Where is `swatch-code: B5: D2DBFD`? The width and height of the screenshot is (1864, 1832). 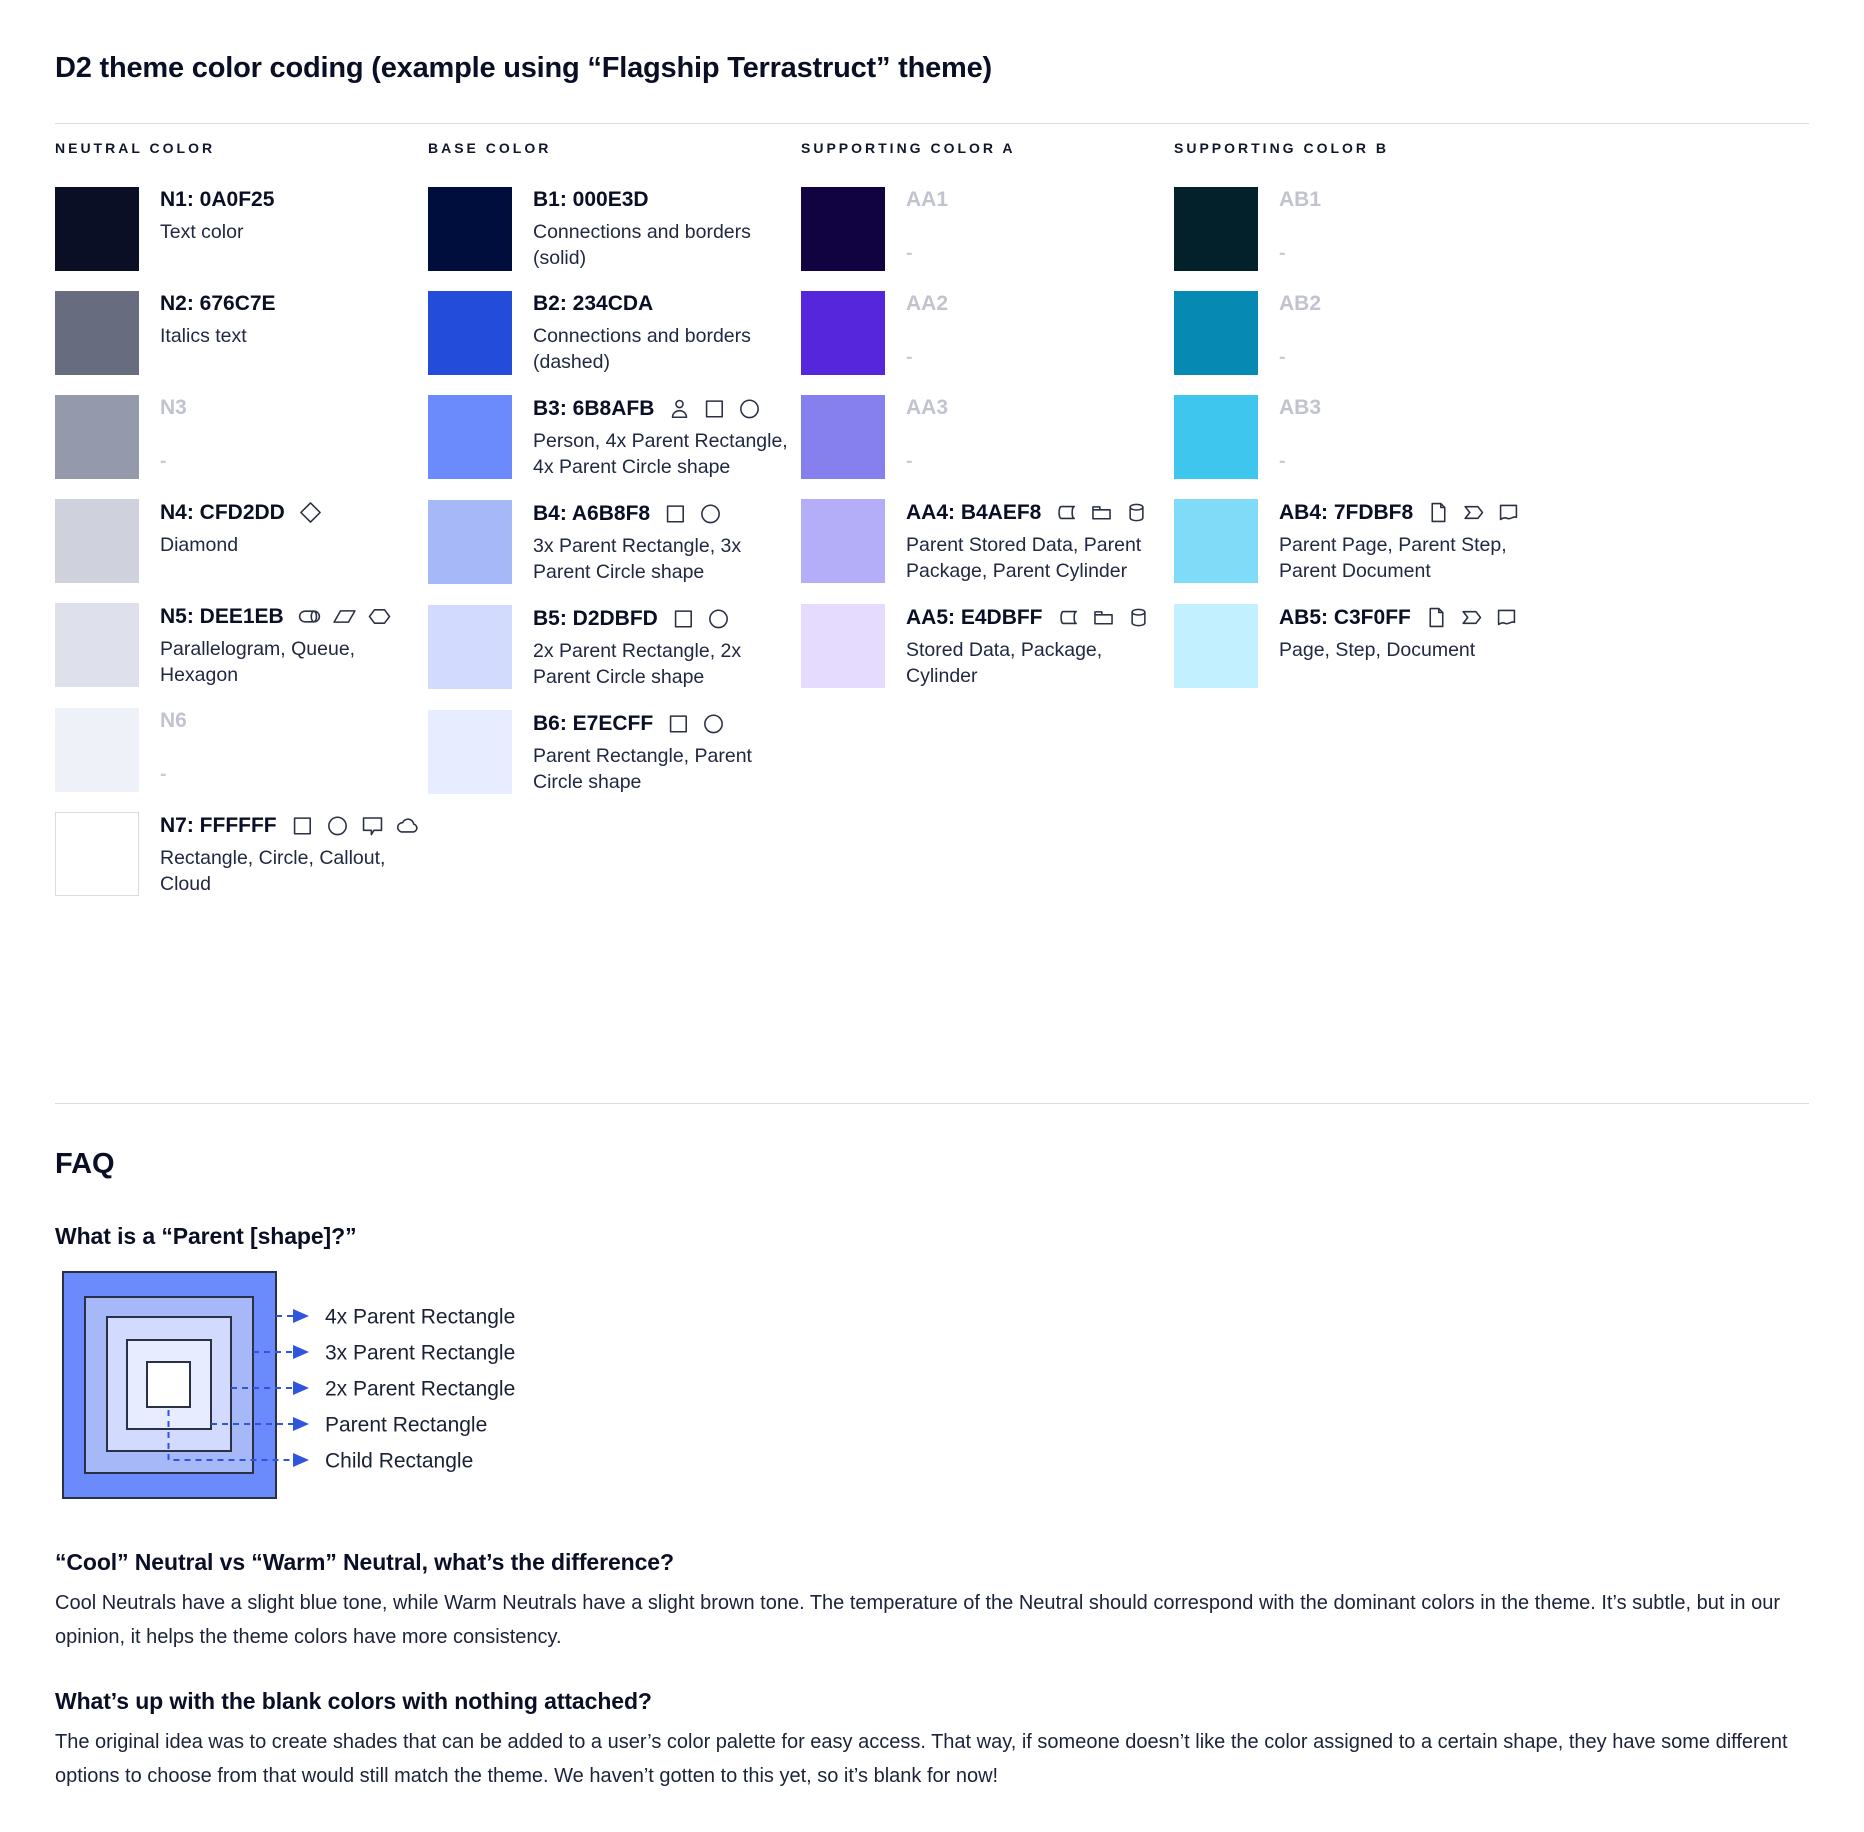
swatch-code: B5: D2DBFD is located at coordinates (595, 618).